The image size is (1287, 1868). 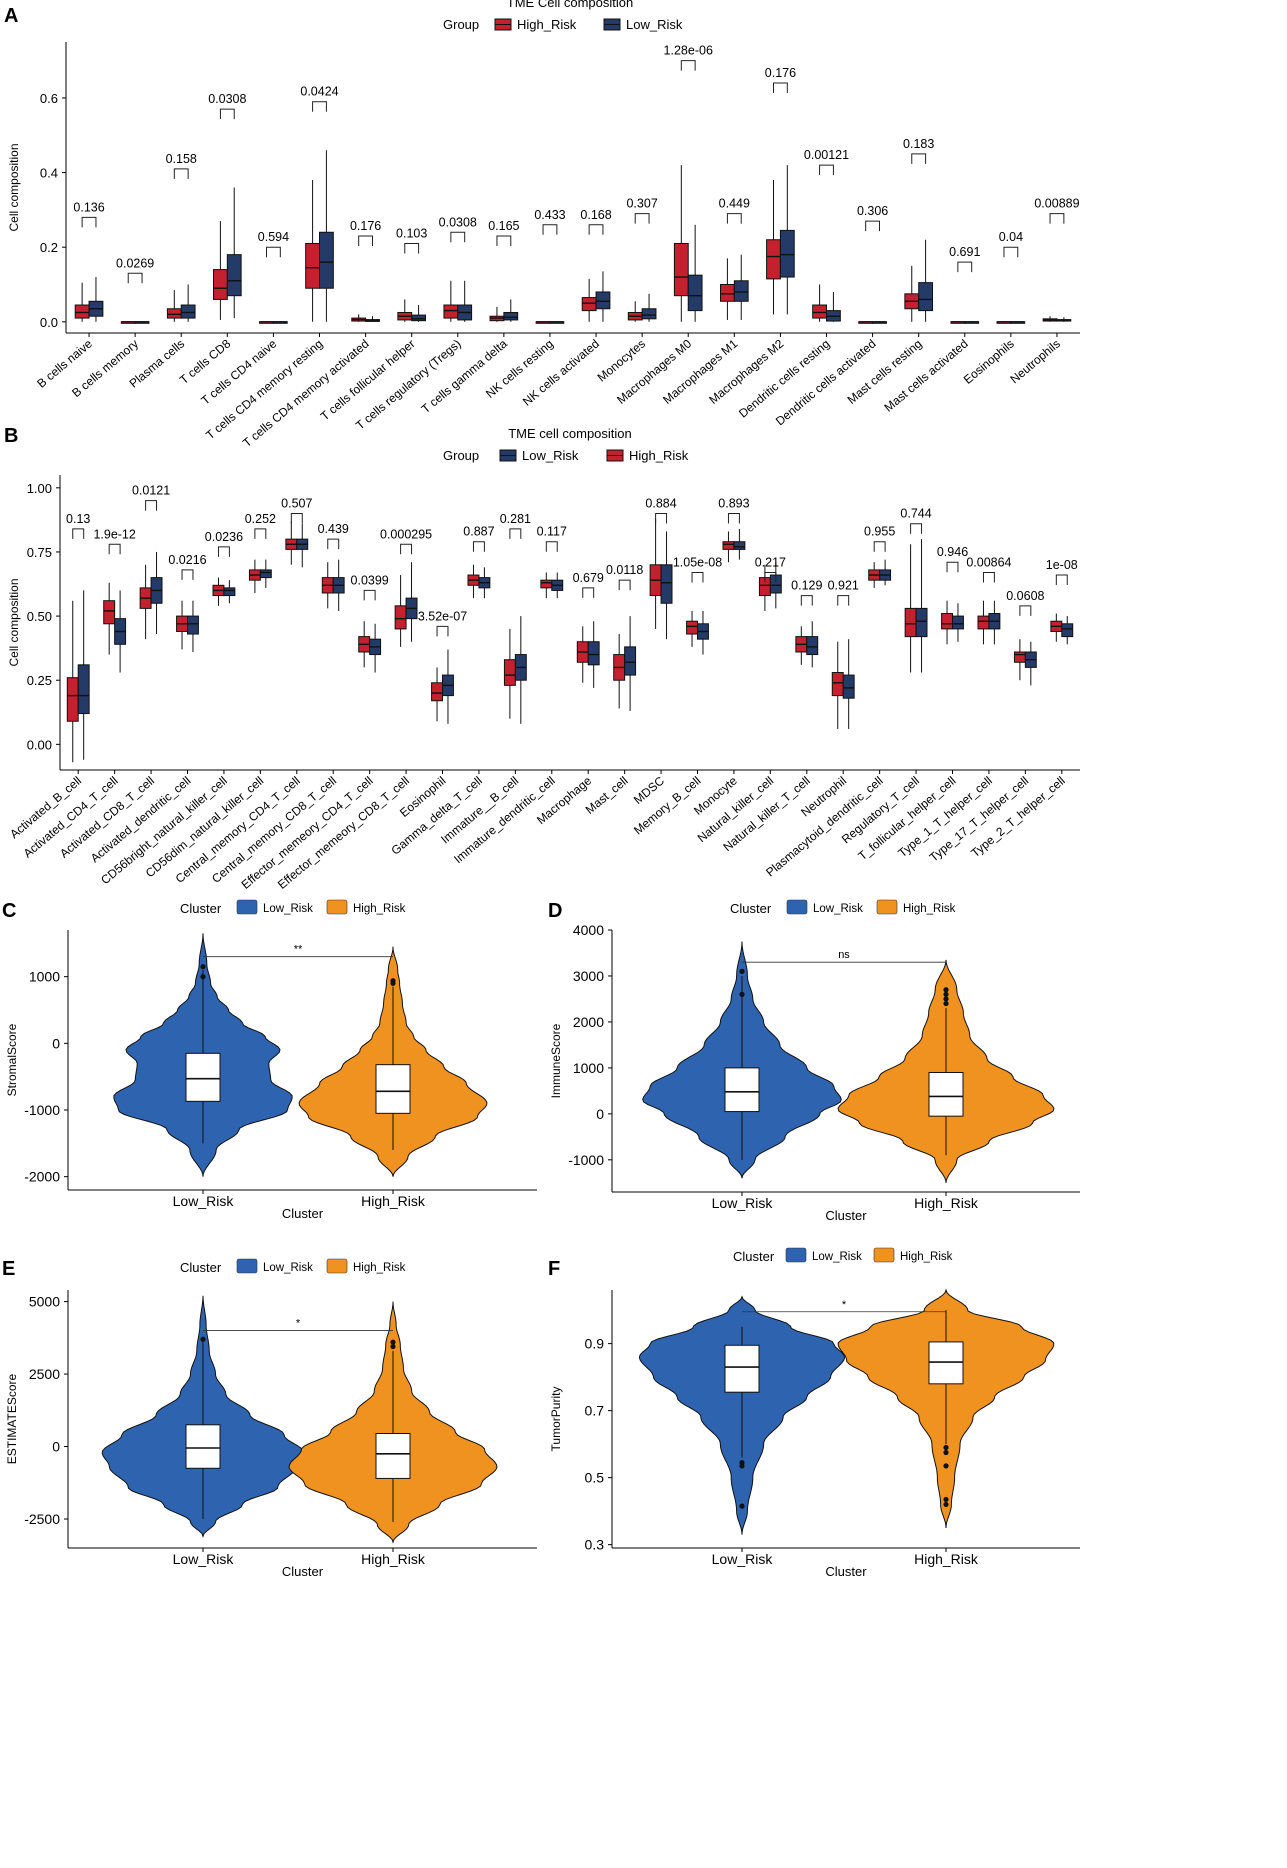 I want to click on pvalue-bracket: 0.0399, so click(x=370, y=587).